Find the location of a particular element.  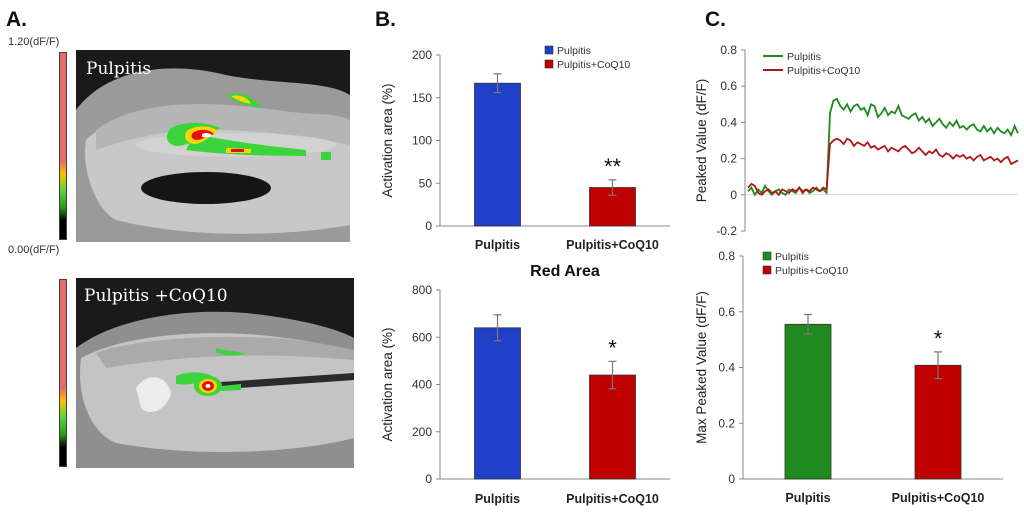

image-label-pulpitis-coq10: Pulpitis +CoQ10 is located at coordinates (156, 296).